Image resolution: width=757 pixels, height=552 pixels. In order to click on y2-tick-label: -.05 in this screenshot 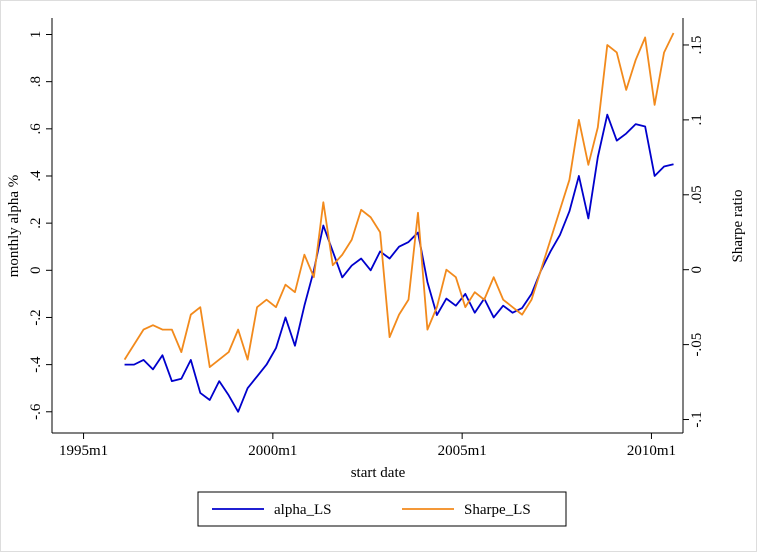, I will do `click(697, 345)`.